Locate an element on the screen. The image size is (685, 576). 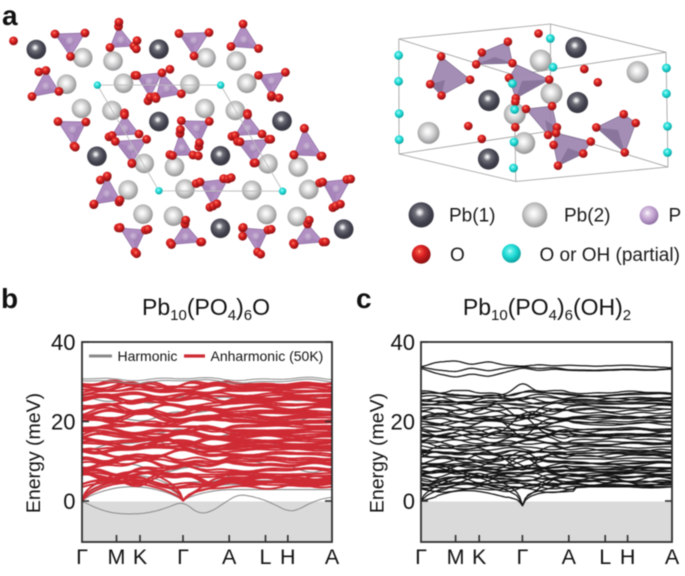
svg-text: c is located at coordinates (364, 298).